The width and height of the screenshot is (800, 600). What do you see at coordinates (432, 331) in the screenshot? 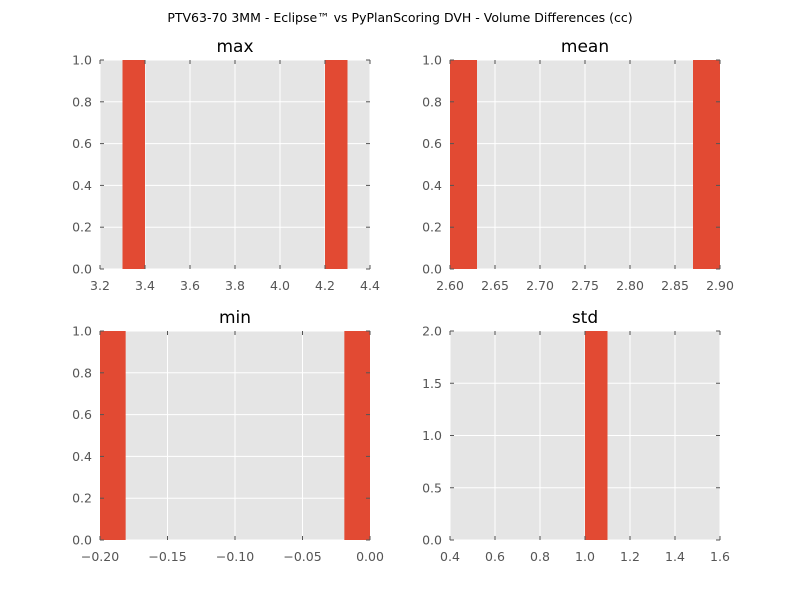
I see `y-tick-label: 2.0` at bounding box center [432, 331].